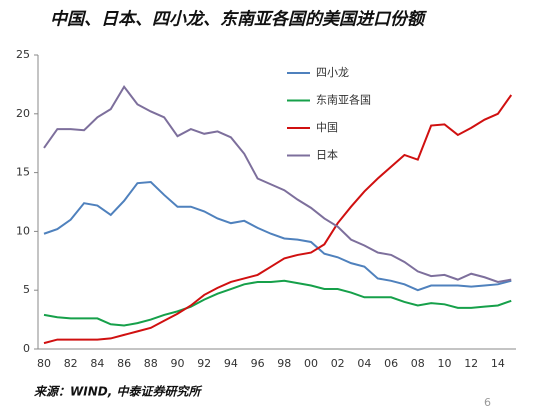  What do you see at coordinates (327, 155) in the screenshot?
I see `legend-label: 日本` at bounding box center [327, 155].